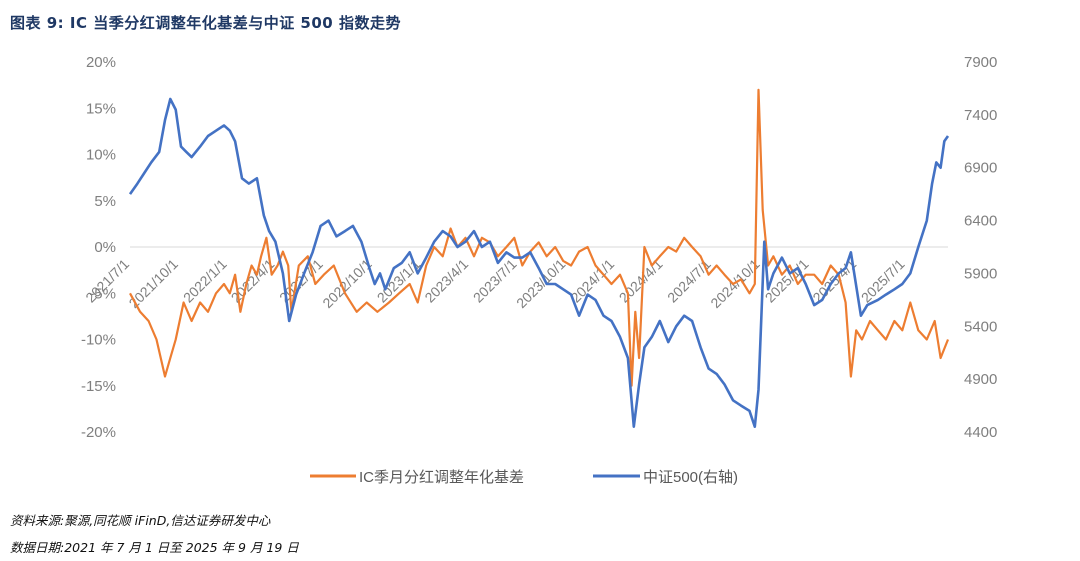  What do you see at coordinates (102, 293) in the screenshot?
I see `left-tick-label: -5%` at bounding box center [102, 293].